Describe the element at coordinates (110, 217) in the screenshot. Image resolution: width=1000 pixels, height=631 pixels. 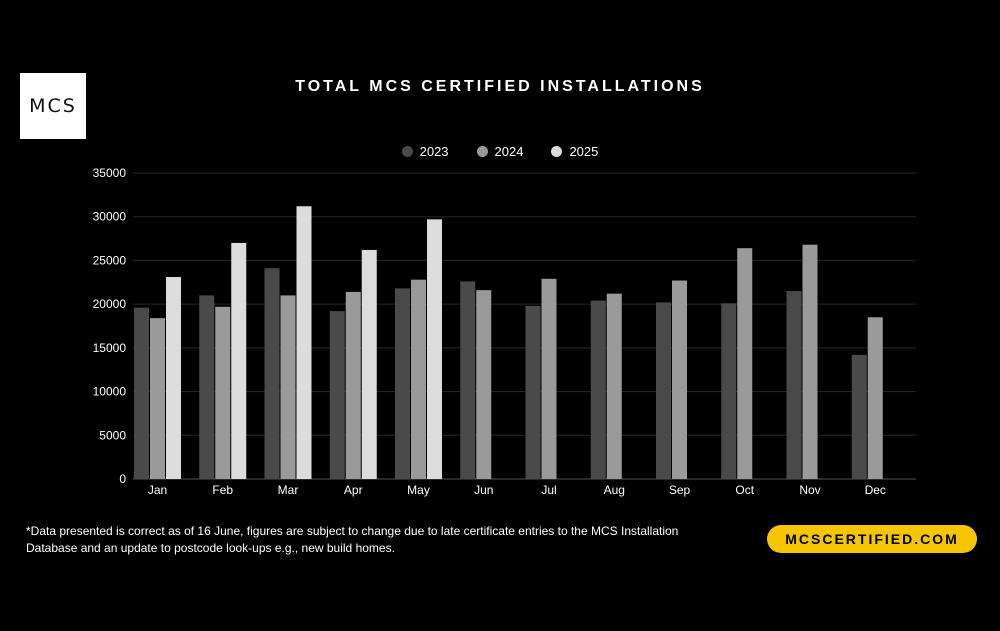
I see `y-tick-label: 30000` at that location.